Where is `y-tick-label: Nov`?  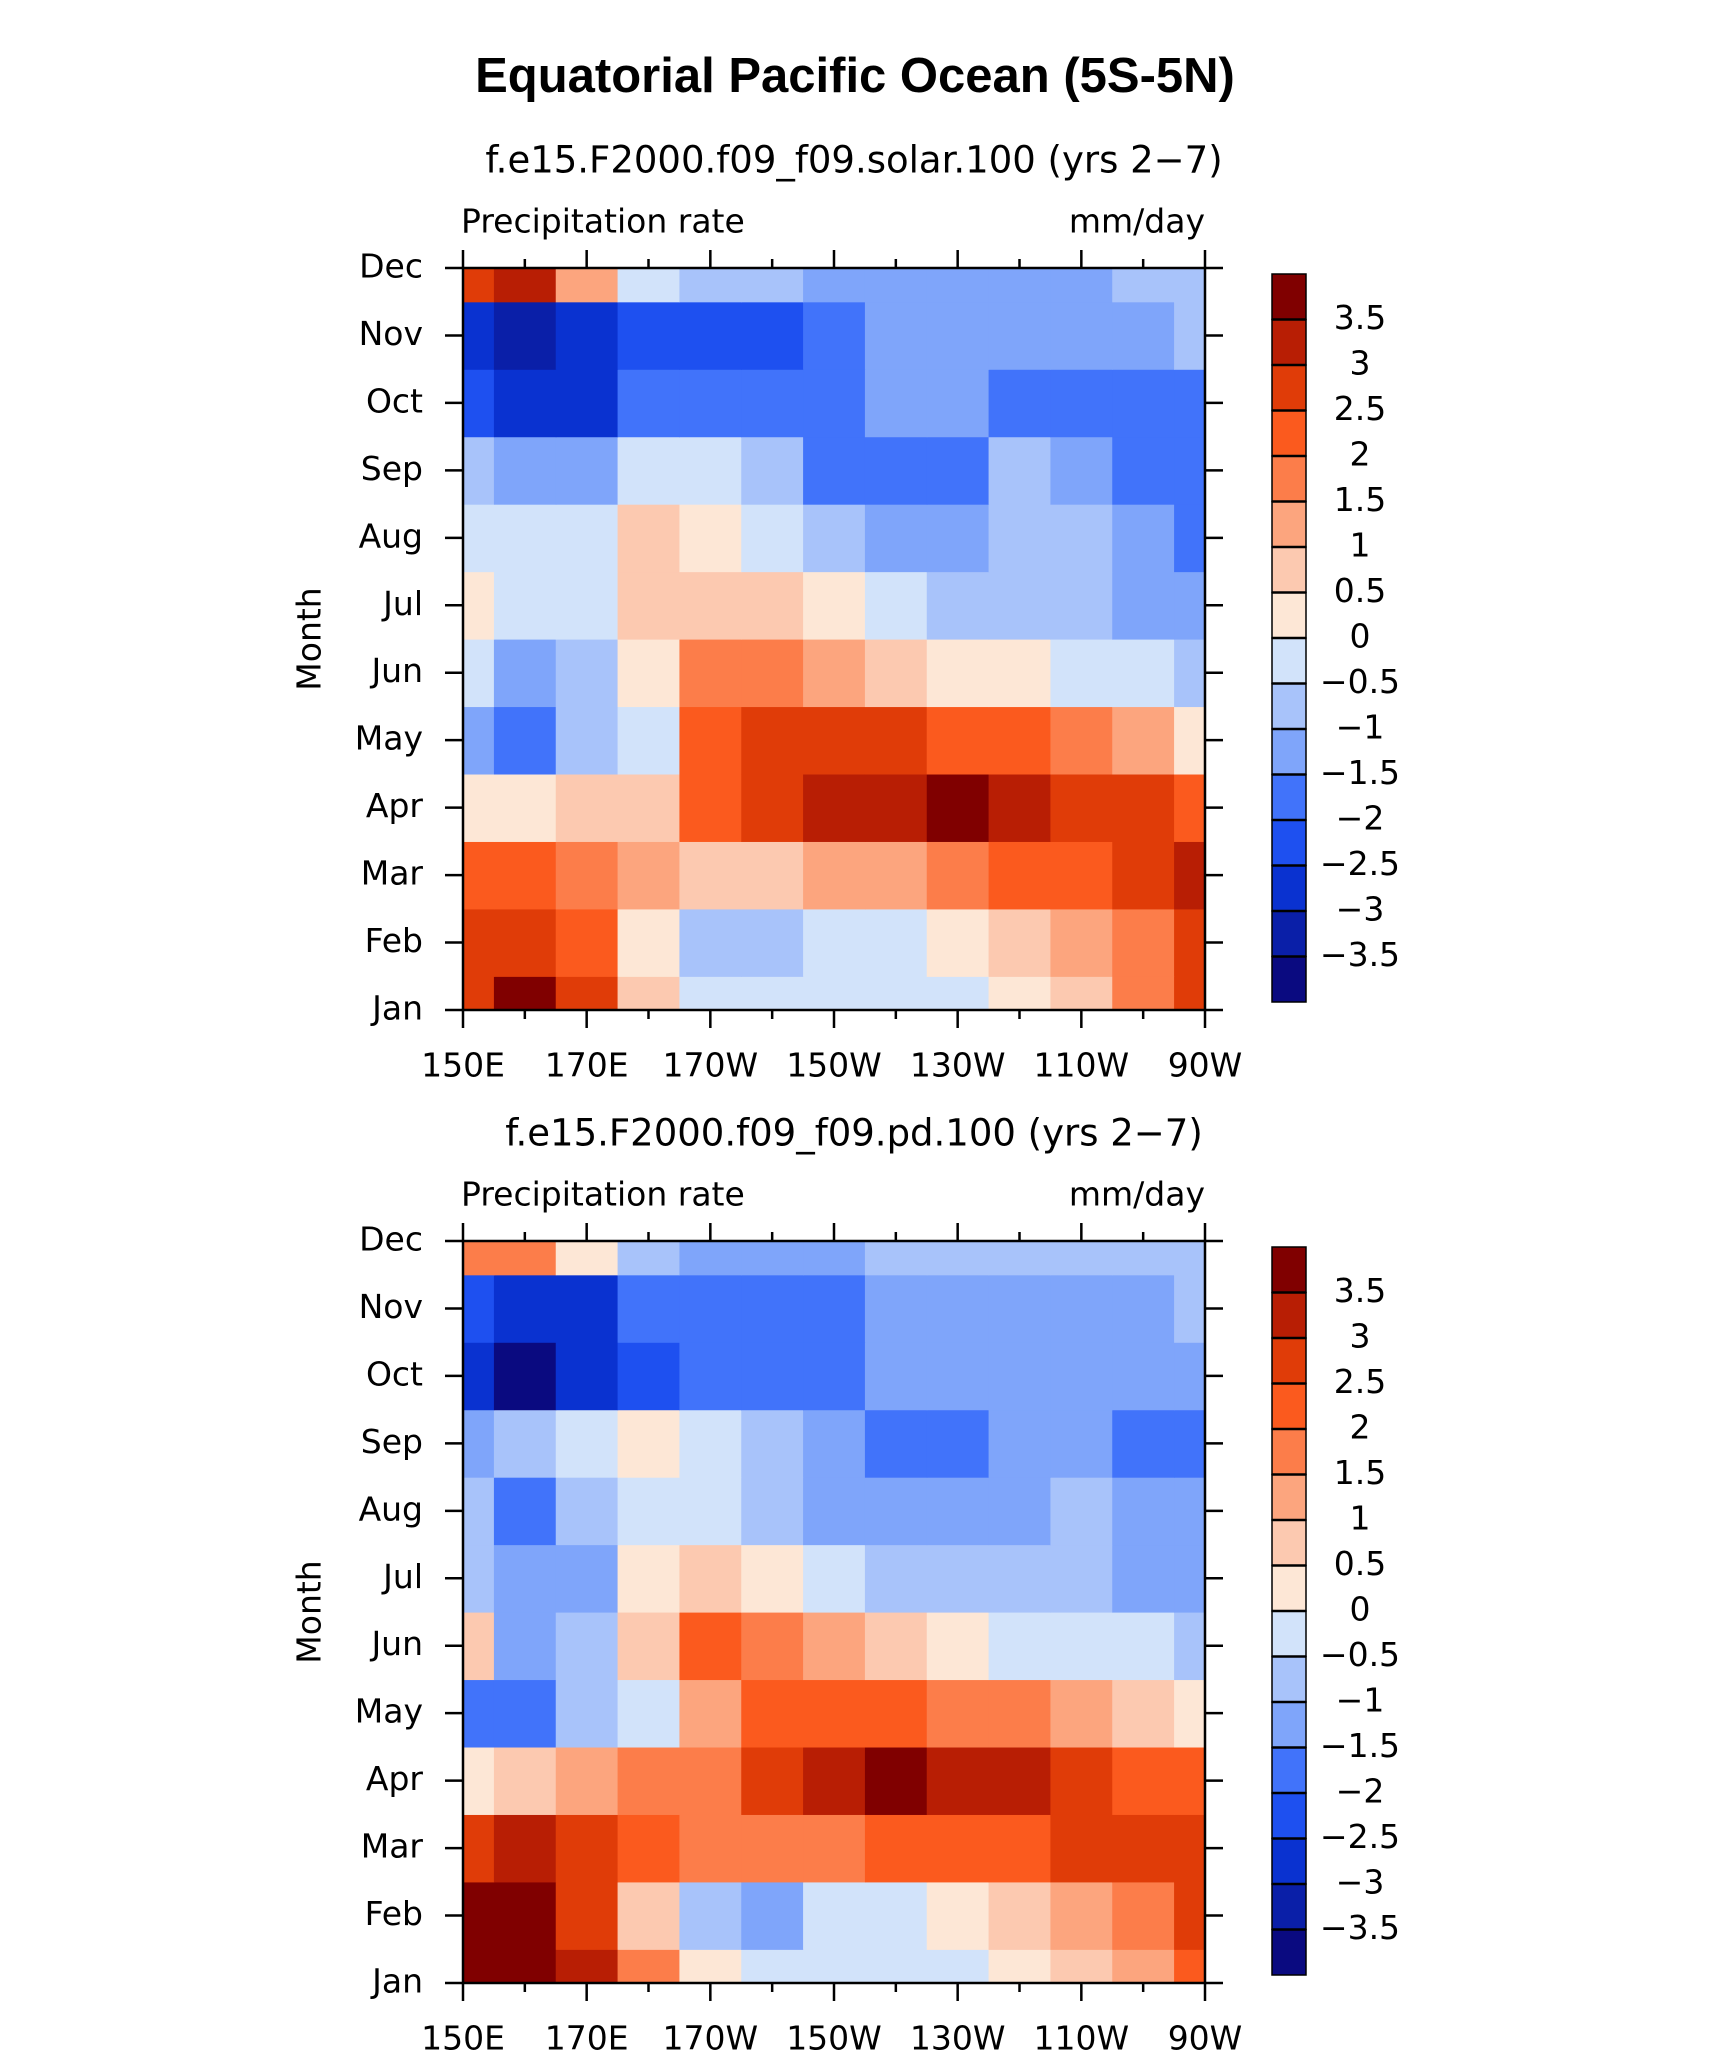
y-tick-label: Nov is located at coordinates (391, 333).